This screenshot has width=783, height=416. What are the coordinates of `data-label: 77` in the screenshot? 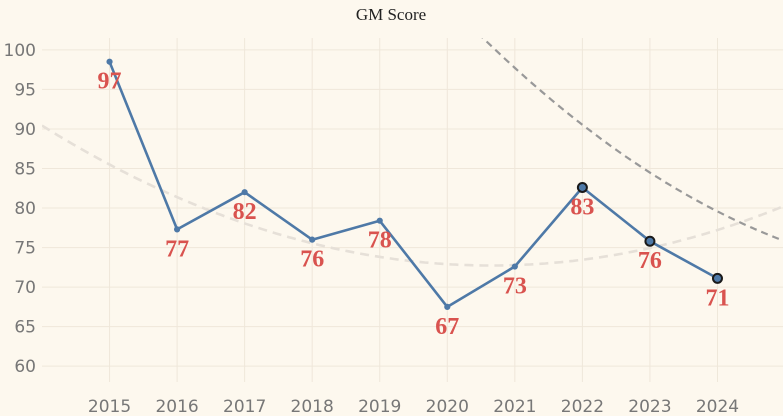 It's located at (177, 249).